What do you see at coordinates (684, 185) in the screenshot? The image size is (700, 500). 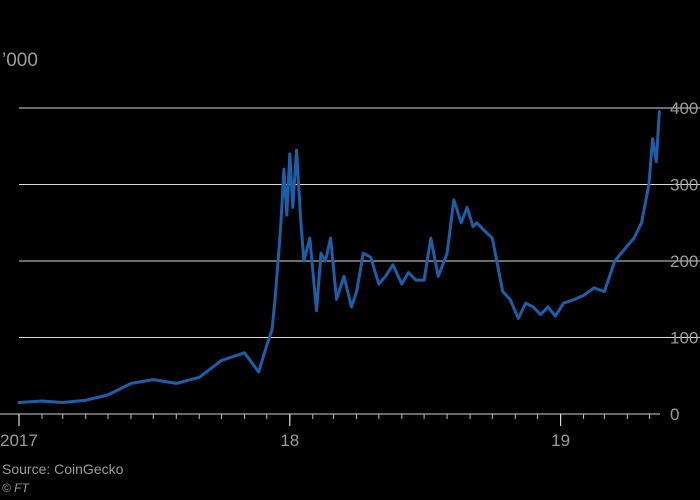 I see `y-tick-label: 300` at bounding box center [684, 185].